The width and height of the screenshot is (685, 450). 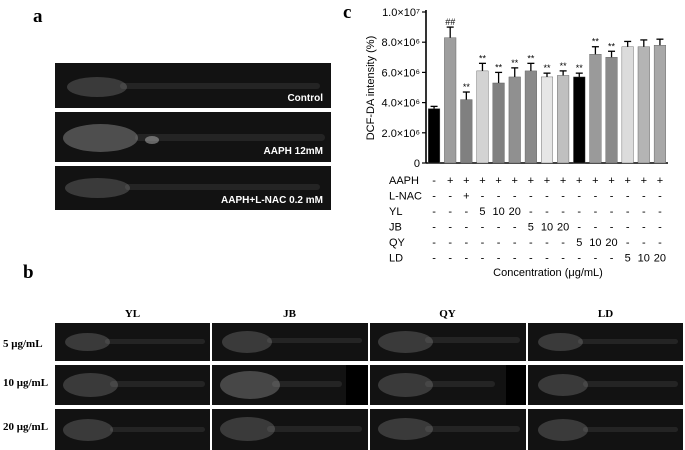 What do you see at coordinates (548, 273) in the screenshot?
I see `x-axis-label: Concentration (μg/mL)` at bounding box center [548, 273].